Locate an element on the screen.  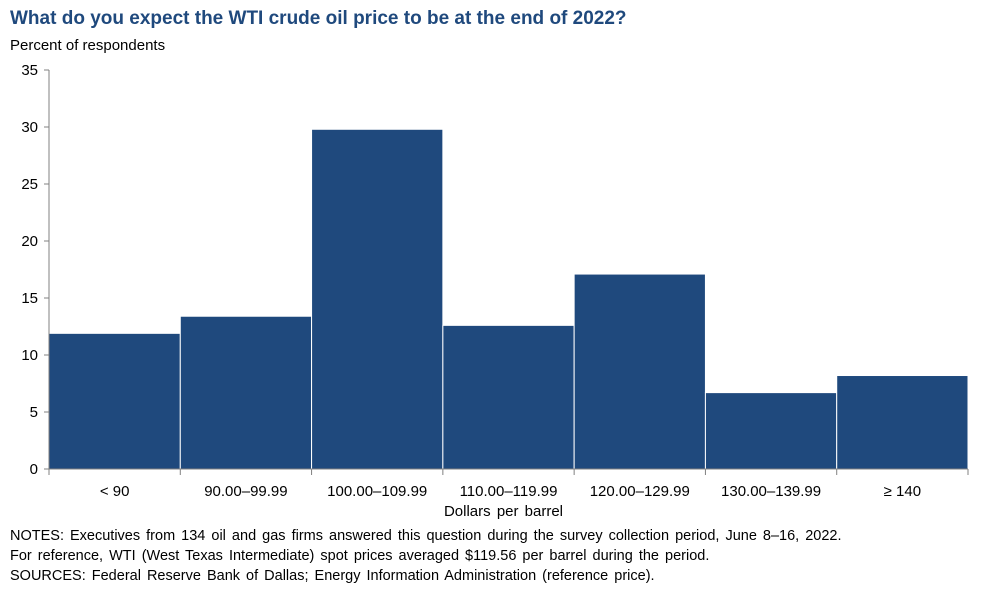
x-tick-label-0: < 90 is located at coordinates (115, 491).